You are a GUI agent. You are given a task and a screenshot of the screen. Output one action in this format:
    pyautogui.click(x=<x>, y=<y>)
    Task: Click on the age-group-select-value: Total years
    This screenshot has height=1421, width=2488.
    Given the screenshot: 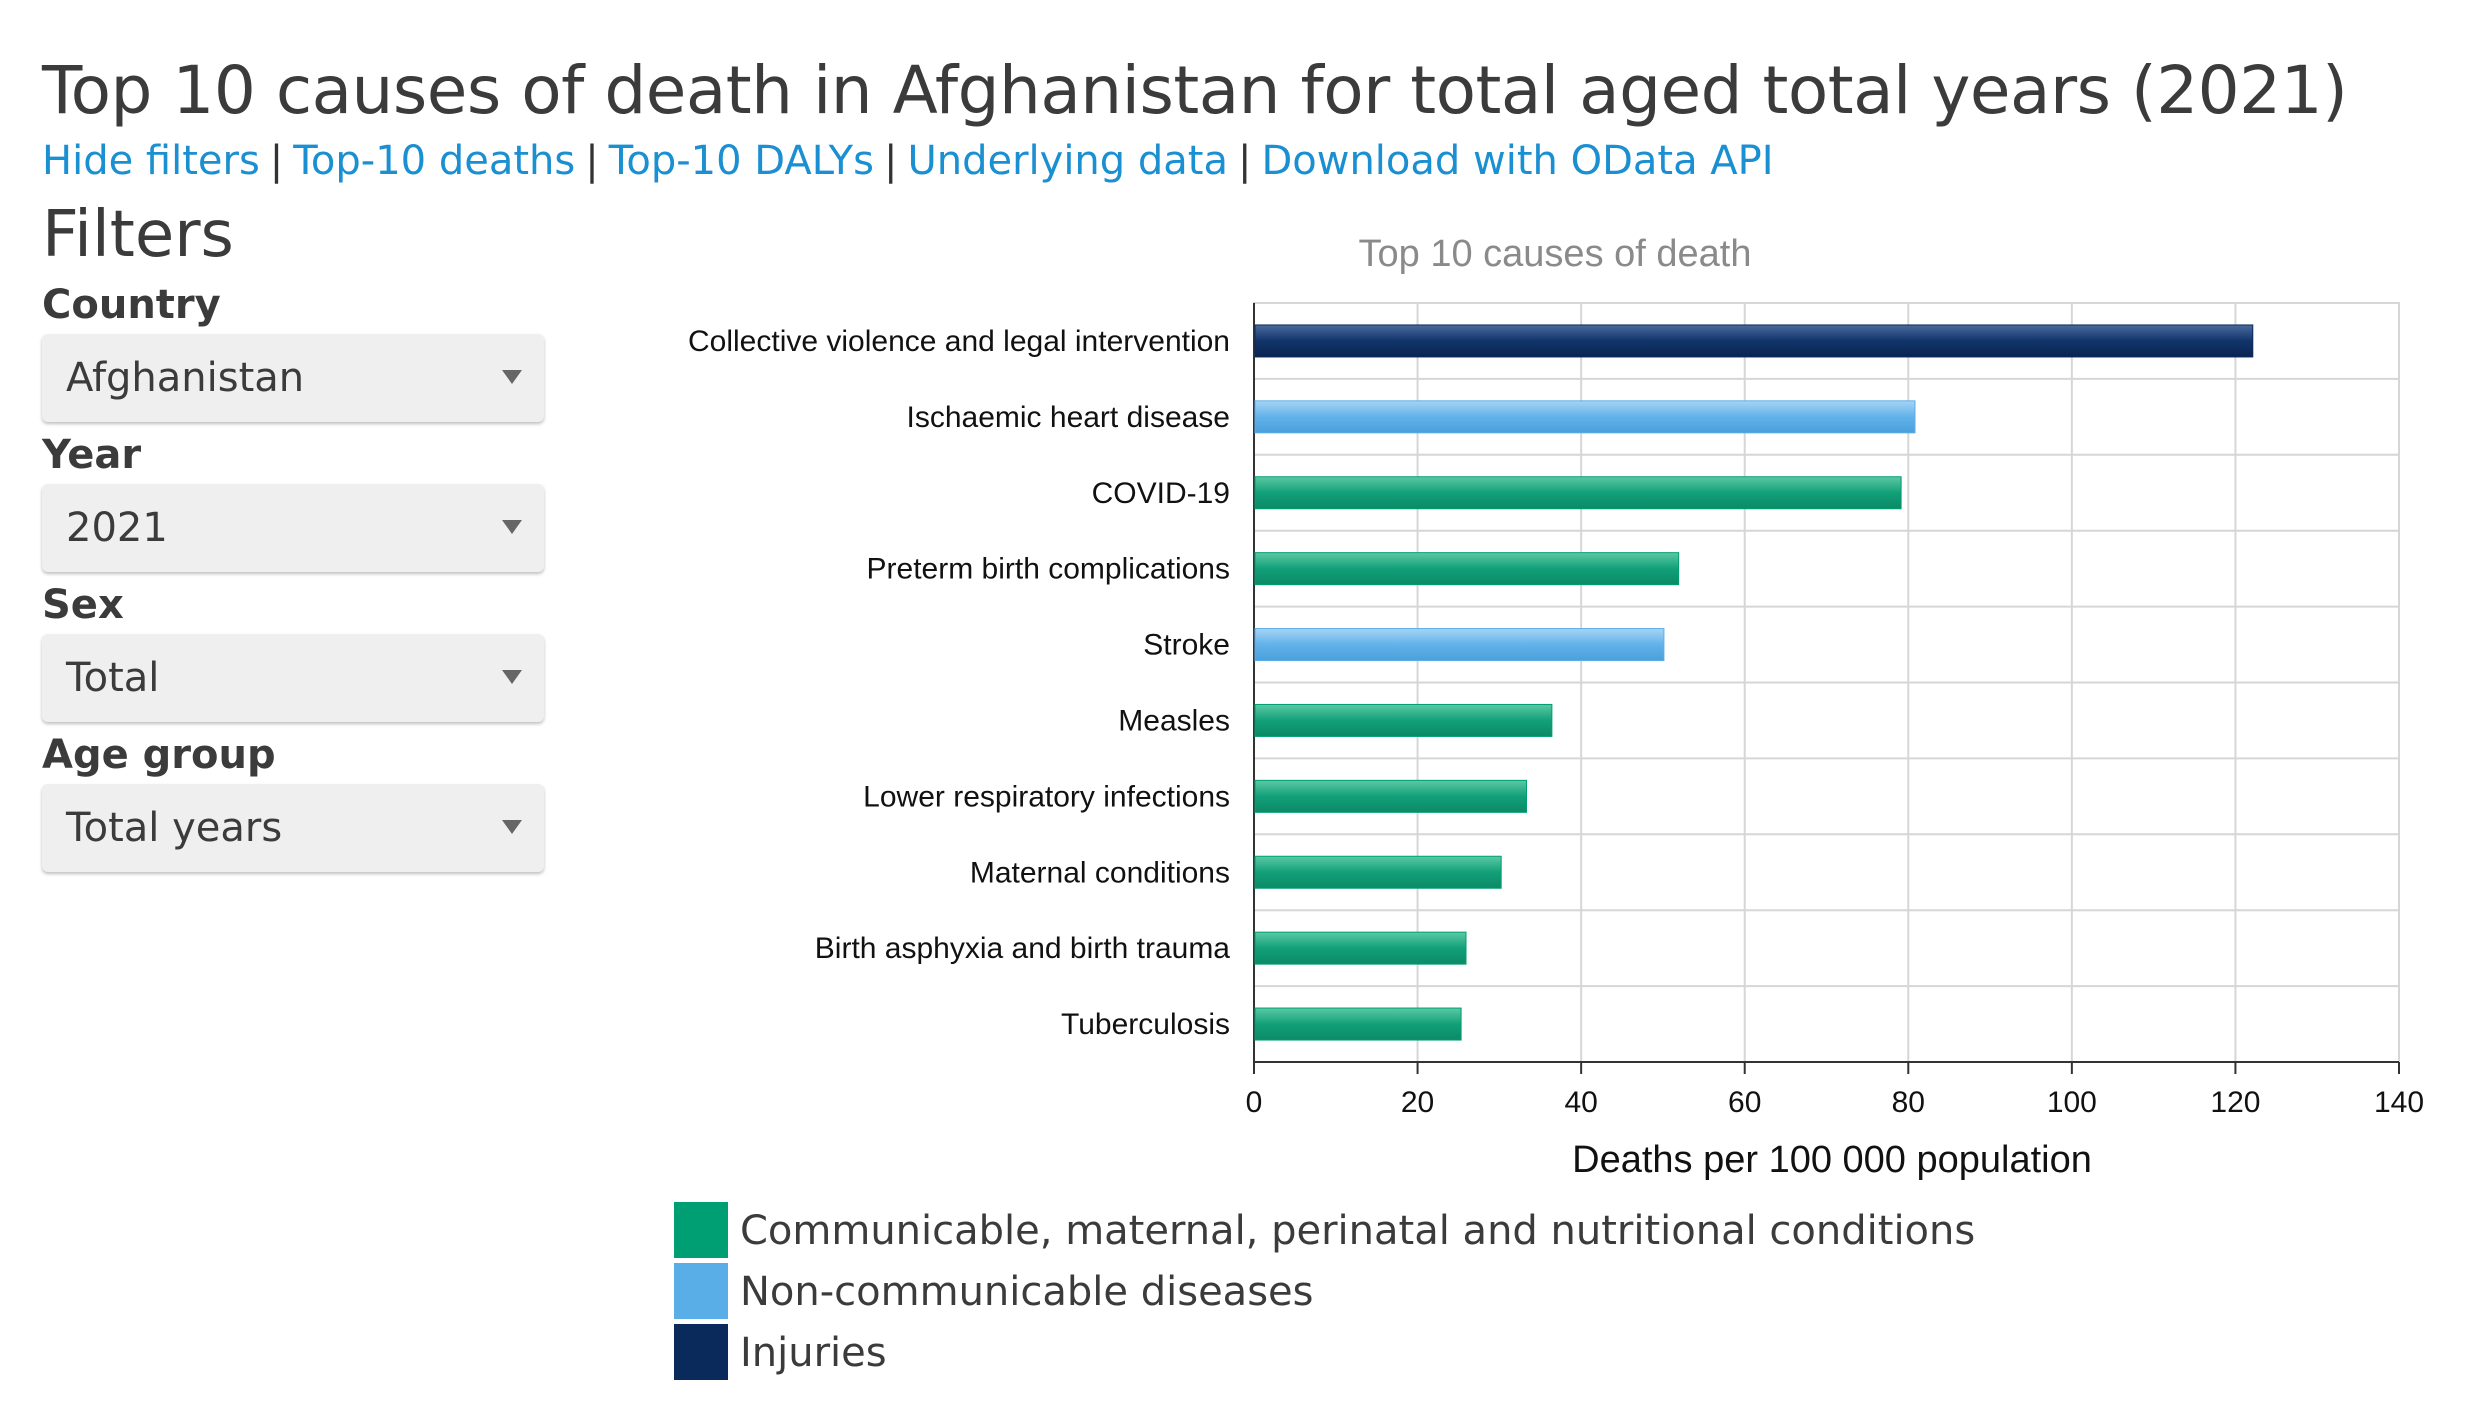 What is the action you would take?
    pyautogui.click(x=174, y=828)
    